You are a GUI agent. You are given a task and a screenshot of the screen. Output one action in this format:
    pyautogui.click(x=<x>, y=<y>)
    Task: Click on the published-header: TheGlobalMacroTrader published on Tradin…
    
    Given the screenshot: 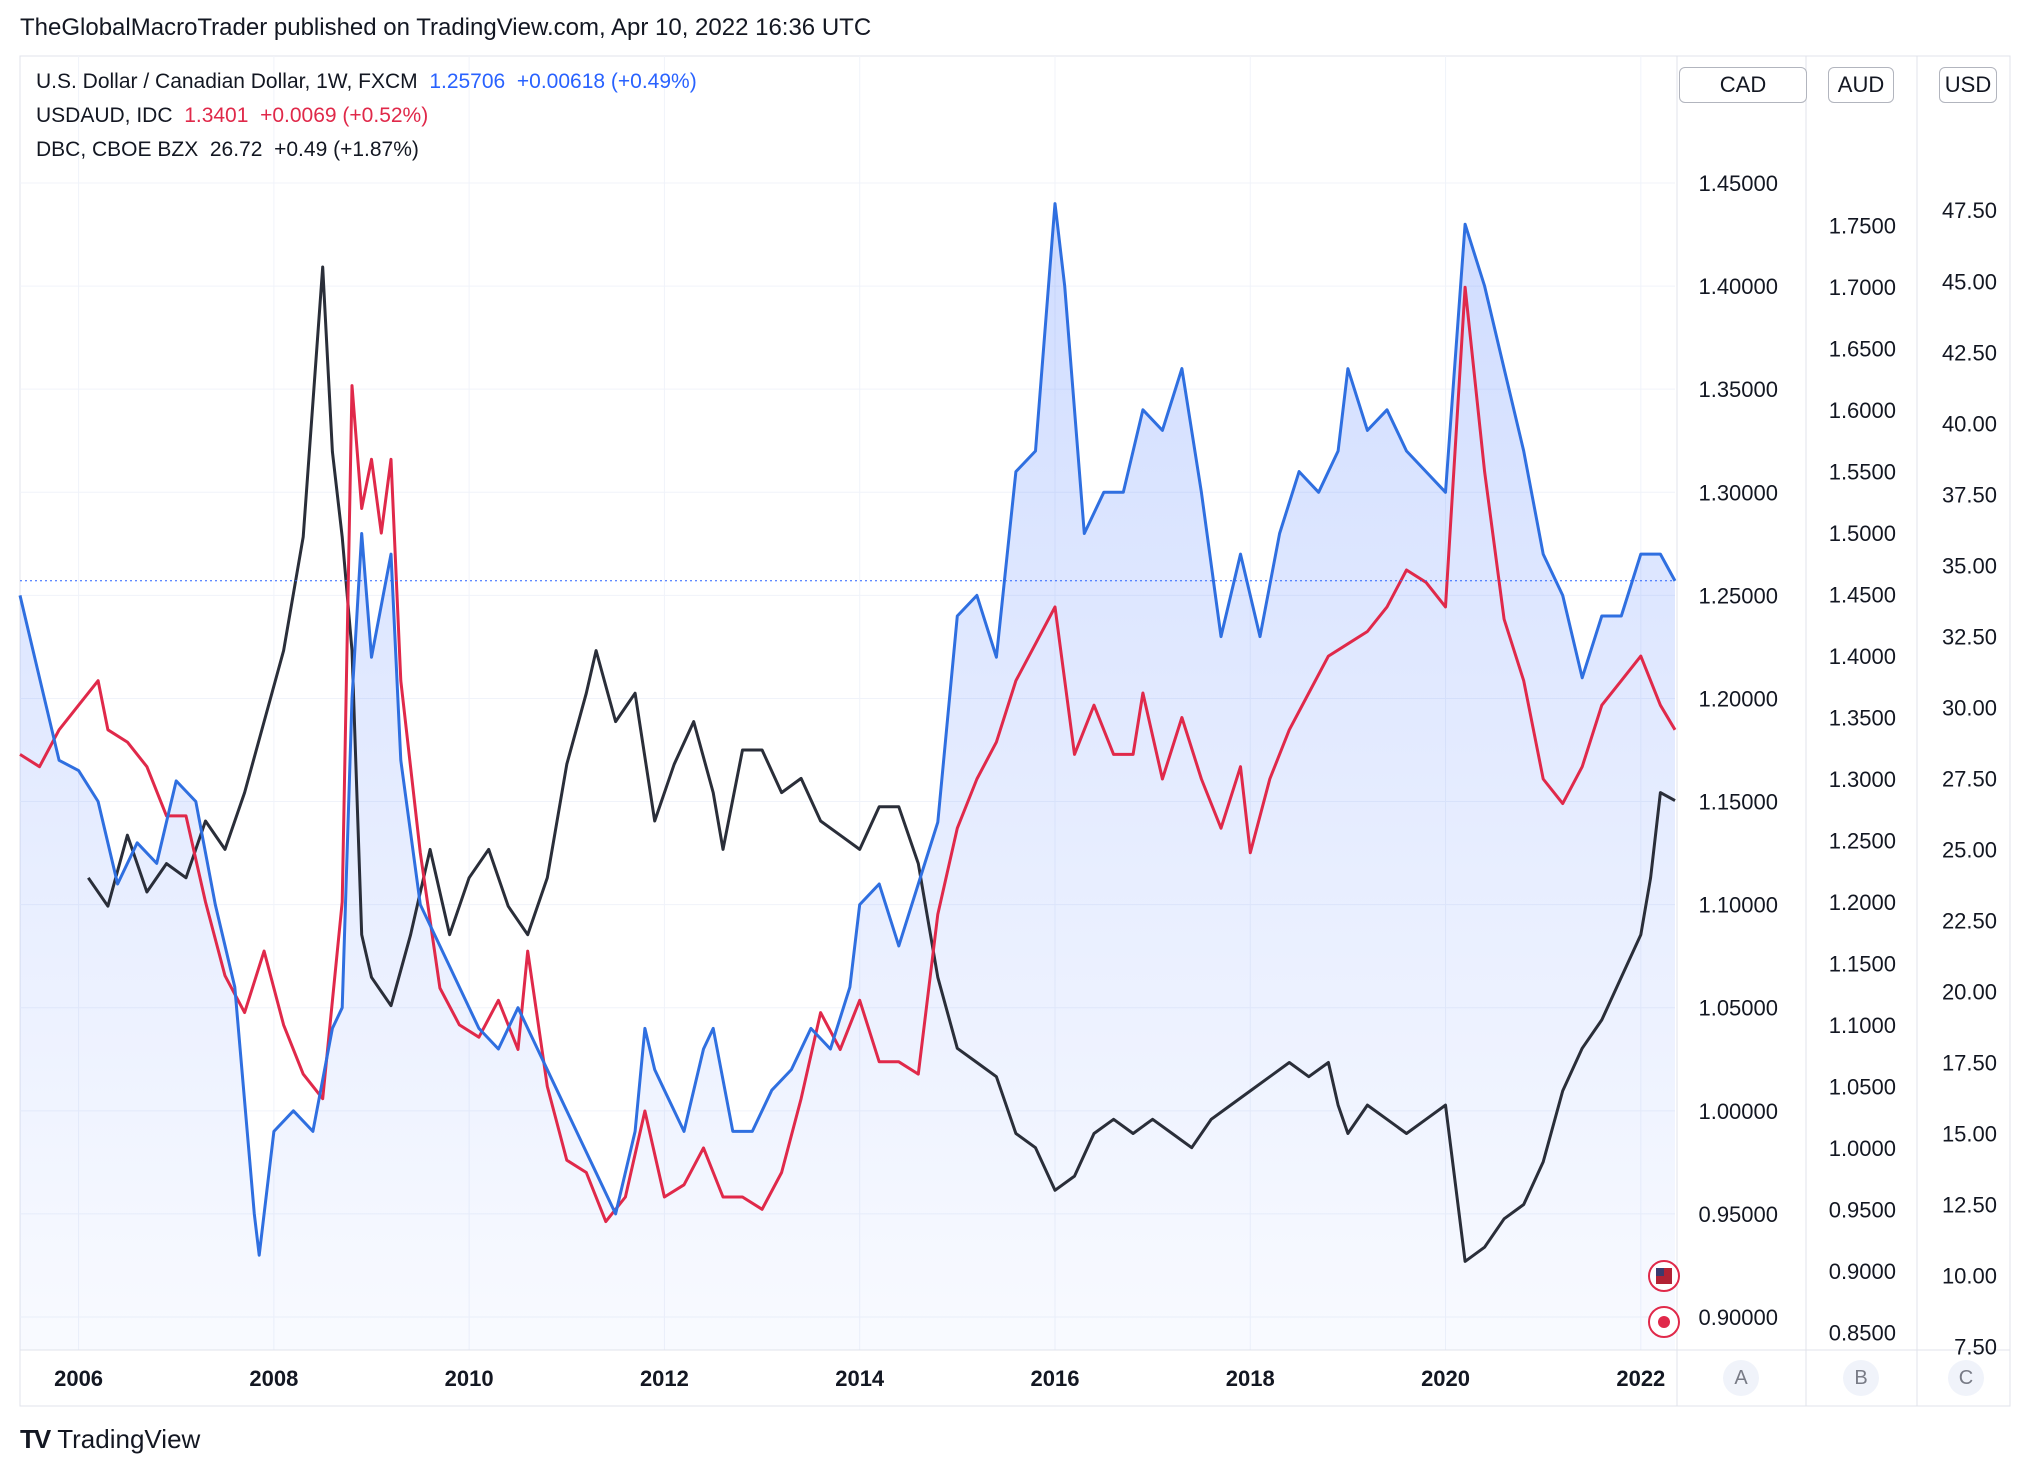 What is the action you would take?
    pyautogui.click(x=446, y=27)
    